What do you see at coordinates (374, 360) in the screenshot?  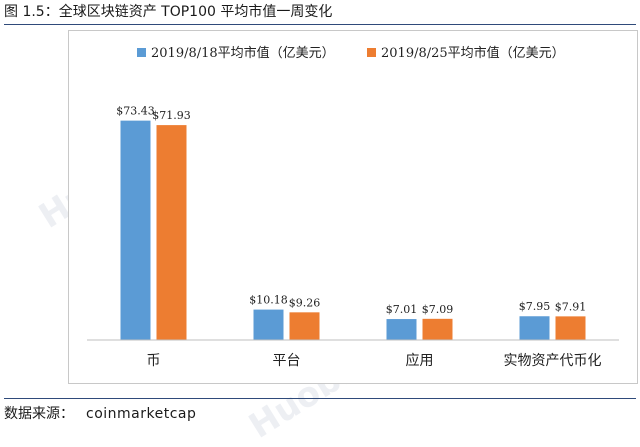 I see `category-labels-group: 币 平台 应用 实物资产代币化` at bounding box center [374, 360].